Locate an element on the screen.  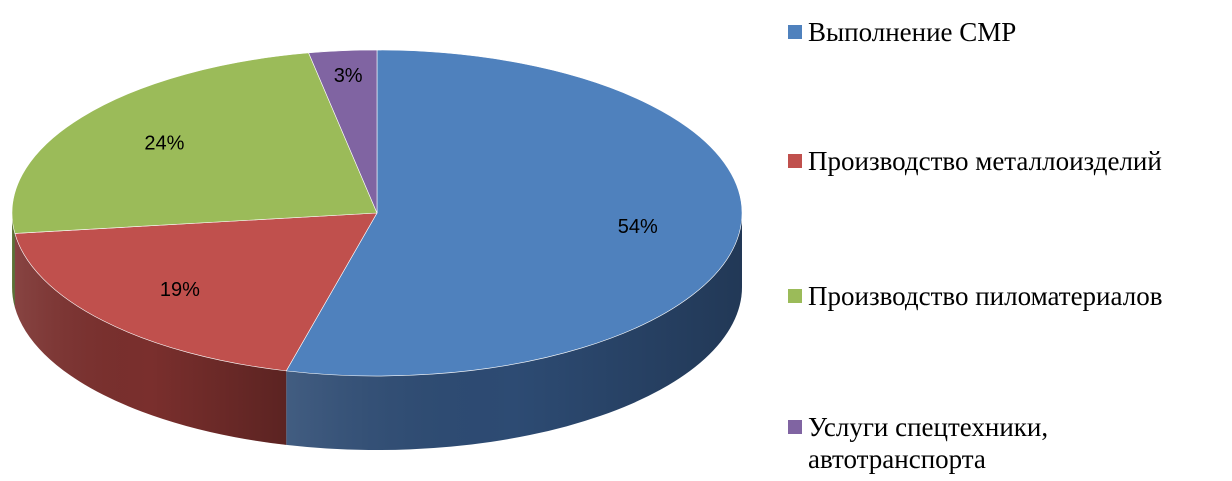
legend-swatch-smr is located at coordinates (795, 32).